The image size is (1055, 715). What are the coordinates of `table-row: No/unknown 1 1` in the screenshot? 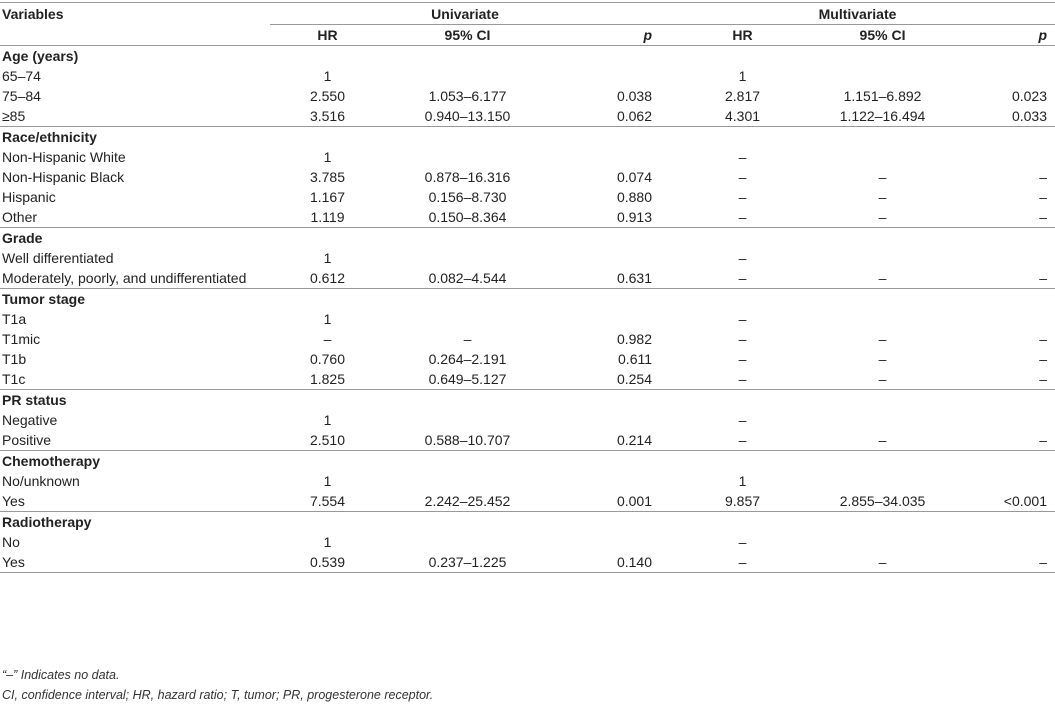 It's located at (527, 481).